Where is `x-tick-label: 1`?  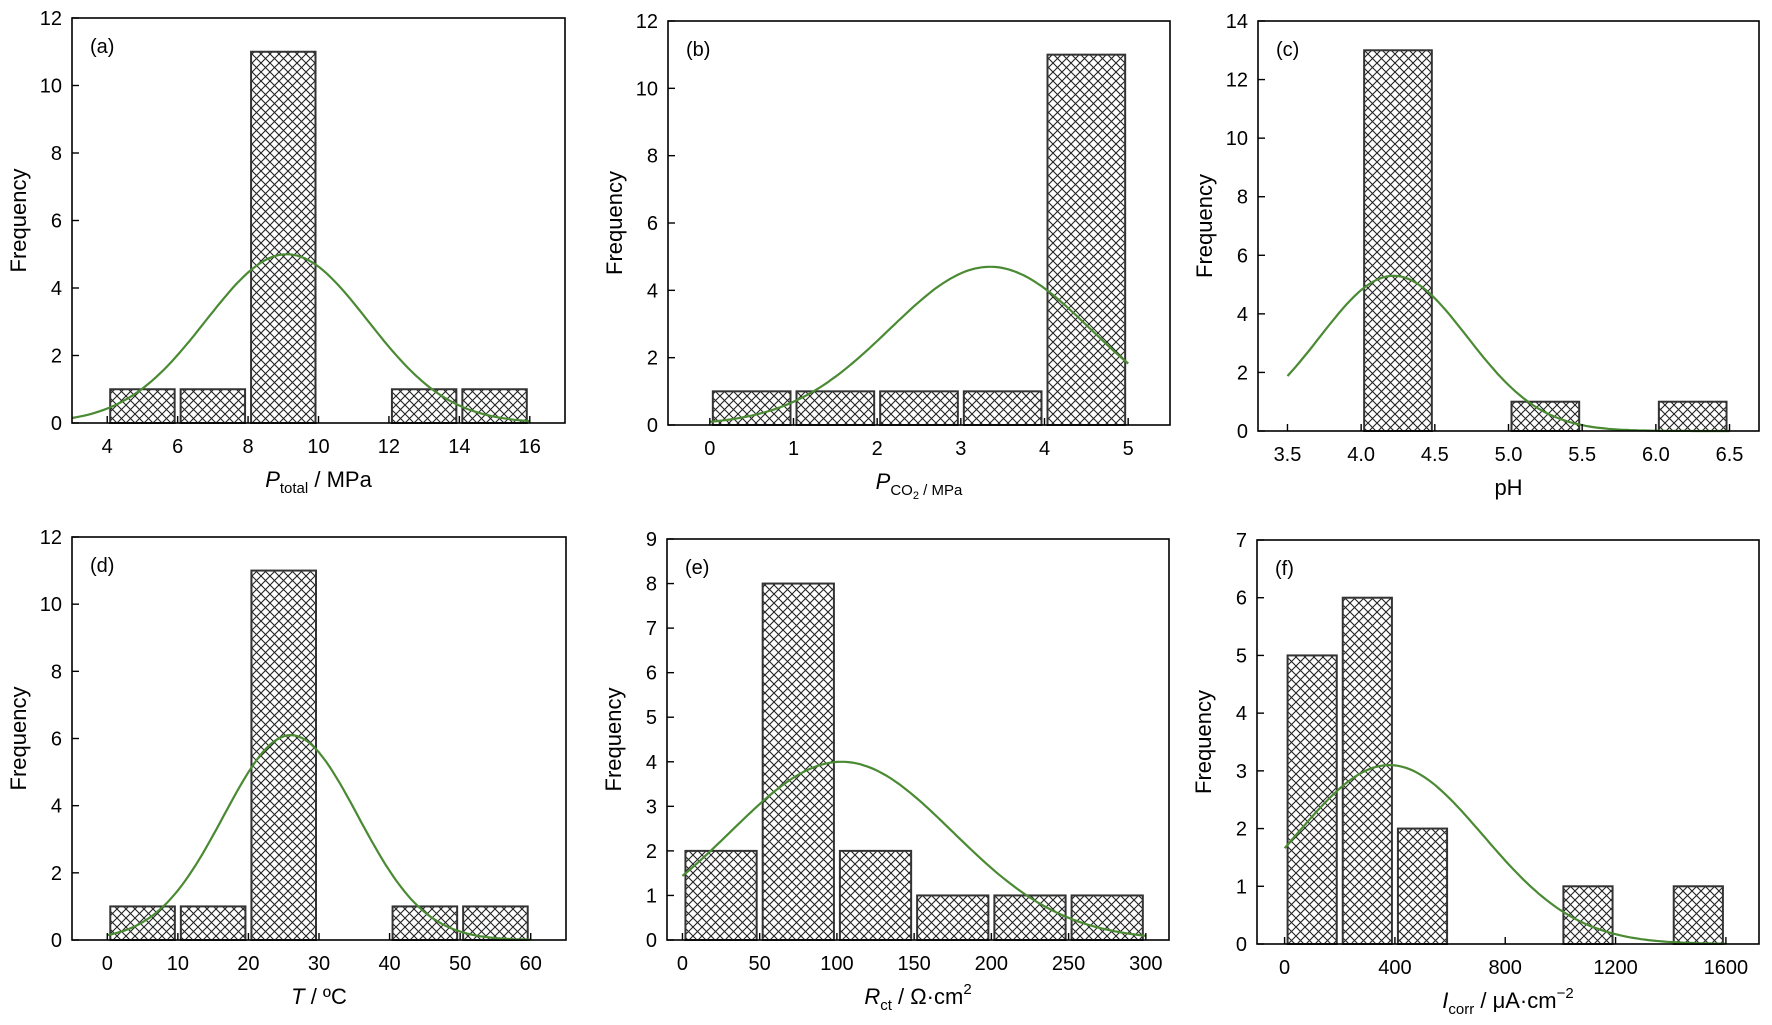 x-tick-label: 1 is located at coordinates (793, 449).